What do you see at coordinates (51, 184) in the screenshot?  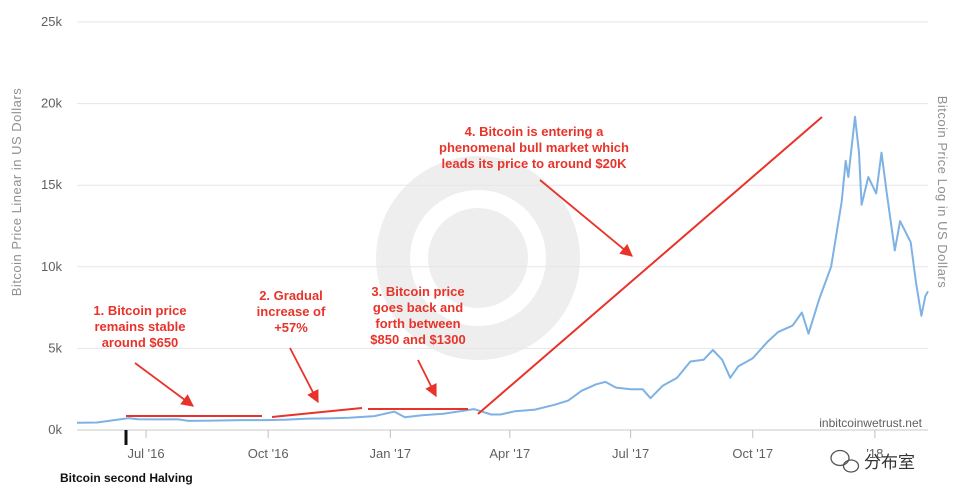 I see `y-tick-label: 15k` at bounding box center [51, 184].